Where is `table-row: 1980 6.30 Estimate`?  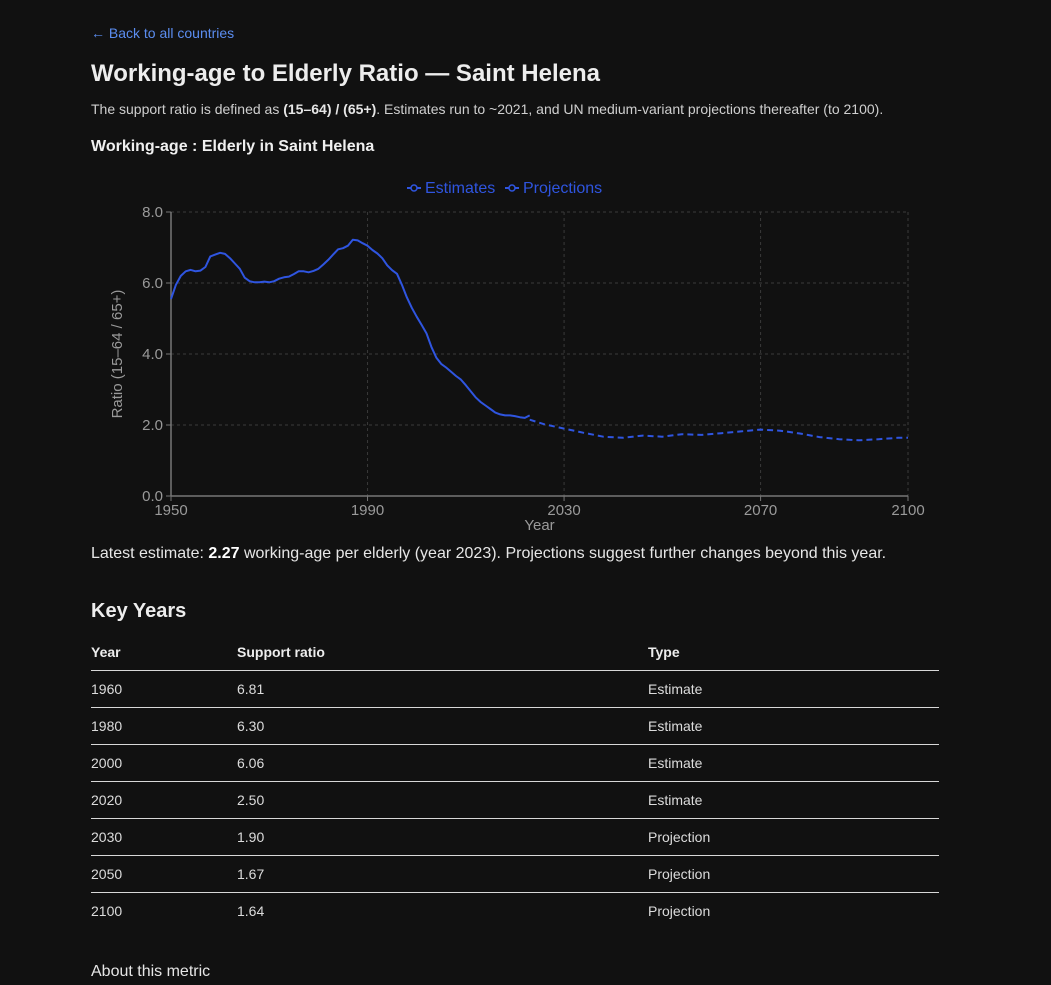 table-row: 1980 6.30 Estimate is located at coordinates (515, 726).